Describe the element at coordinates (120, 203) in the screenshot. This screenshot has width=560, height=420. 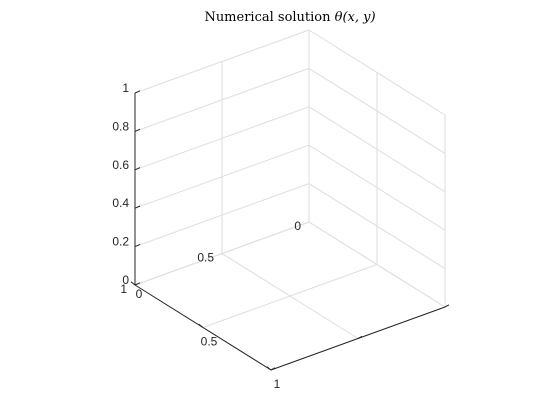
I see `z-tick-label: 0.4` at that location.